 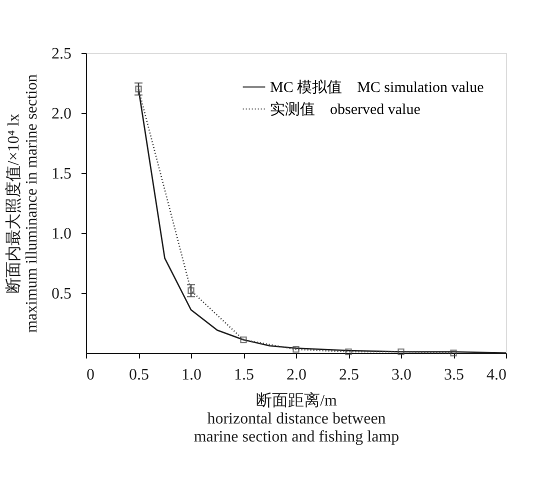 I want to click on x-axis-title: 断面距离/m horizontal distance between marine section and fishing lamp, so click(x=297, y=419).